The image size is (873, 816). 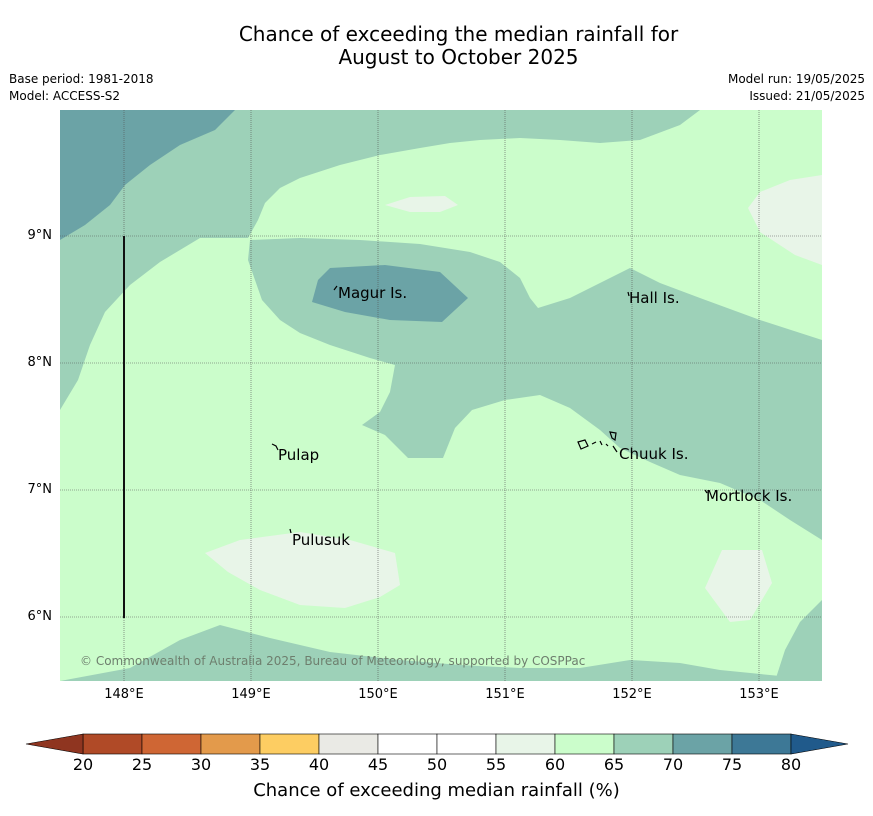 I want to click on lat-label-8n: 8°N, so click(x=40, y=362).